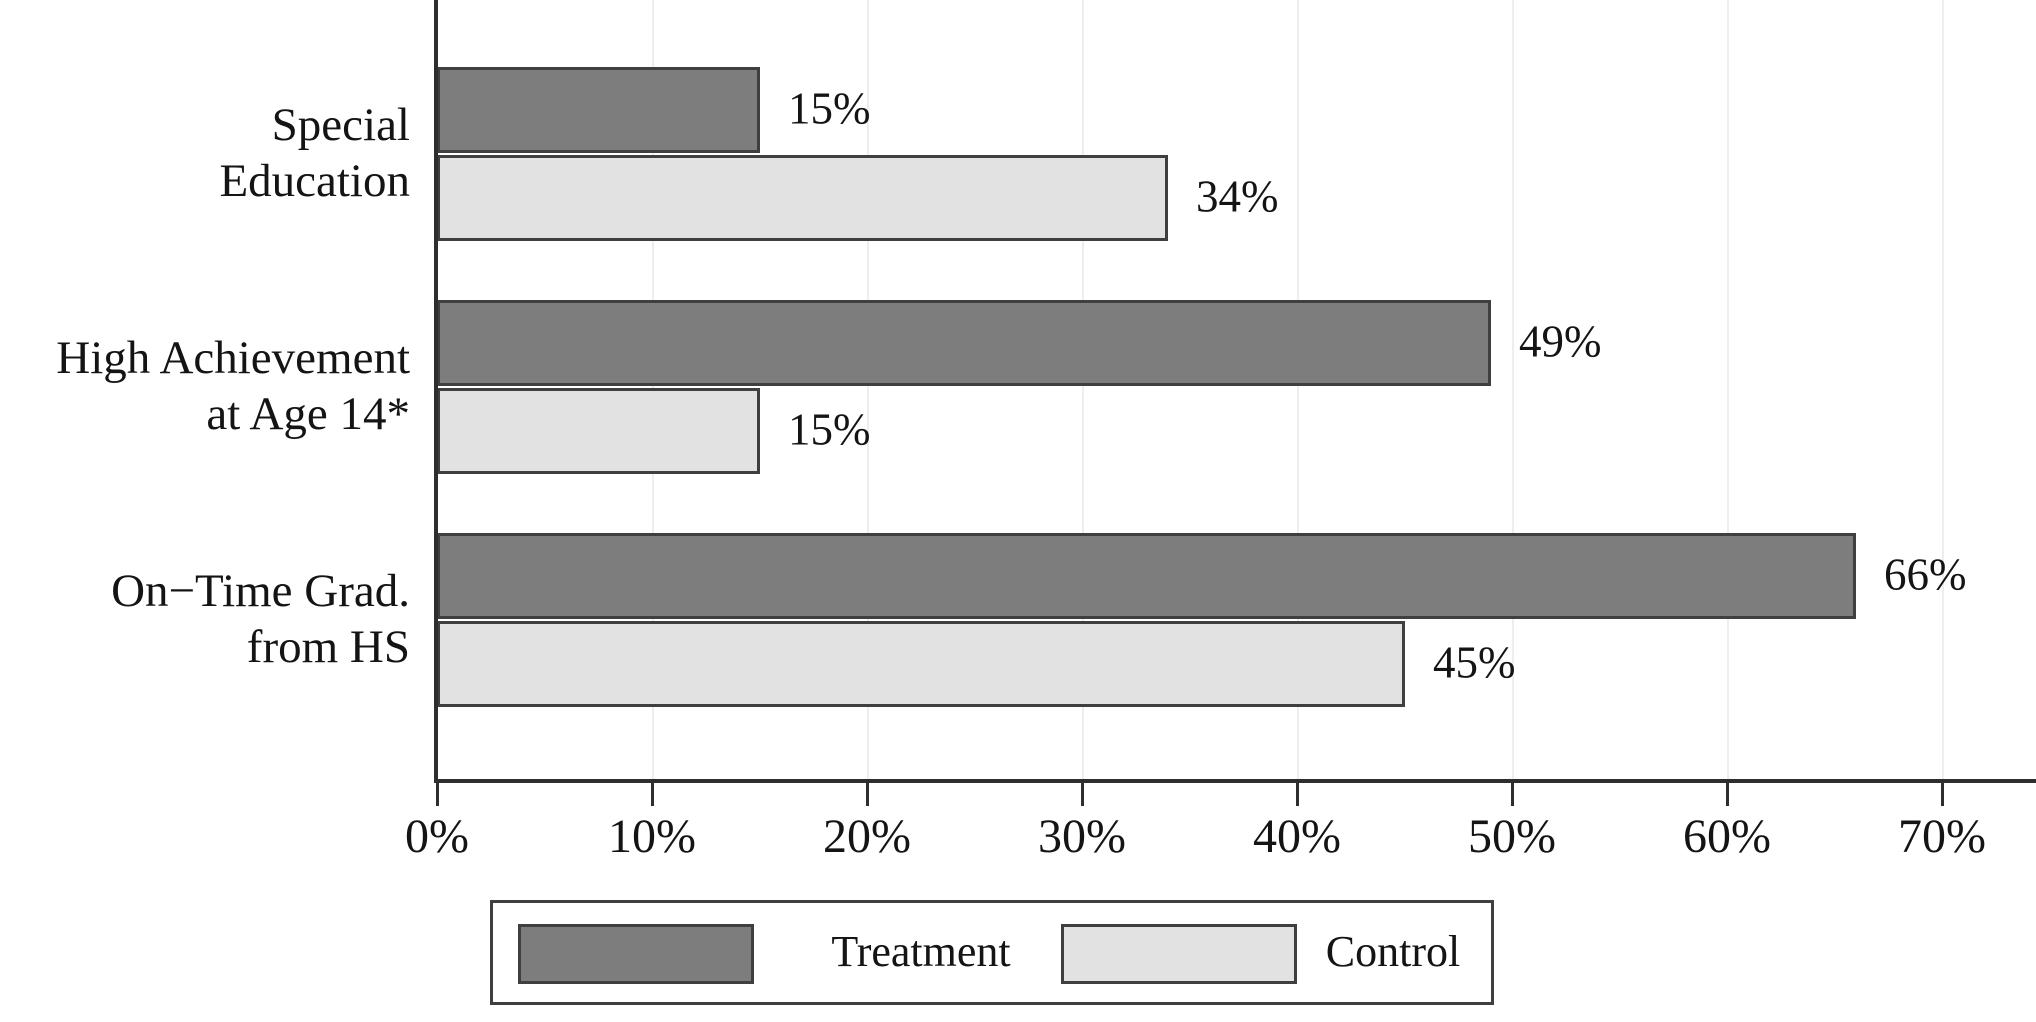 The image size is (2036, 1022). Describe the element at coordinates (1297, 793) in the screenshot. I see `x-tick-40pct` at that location.